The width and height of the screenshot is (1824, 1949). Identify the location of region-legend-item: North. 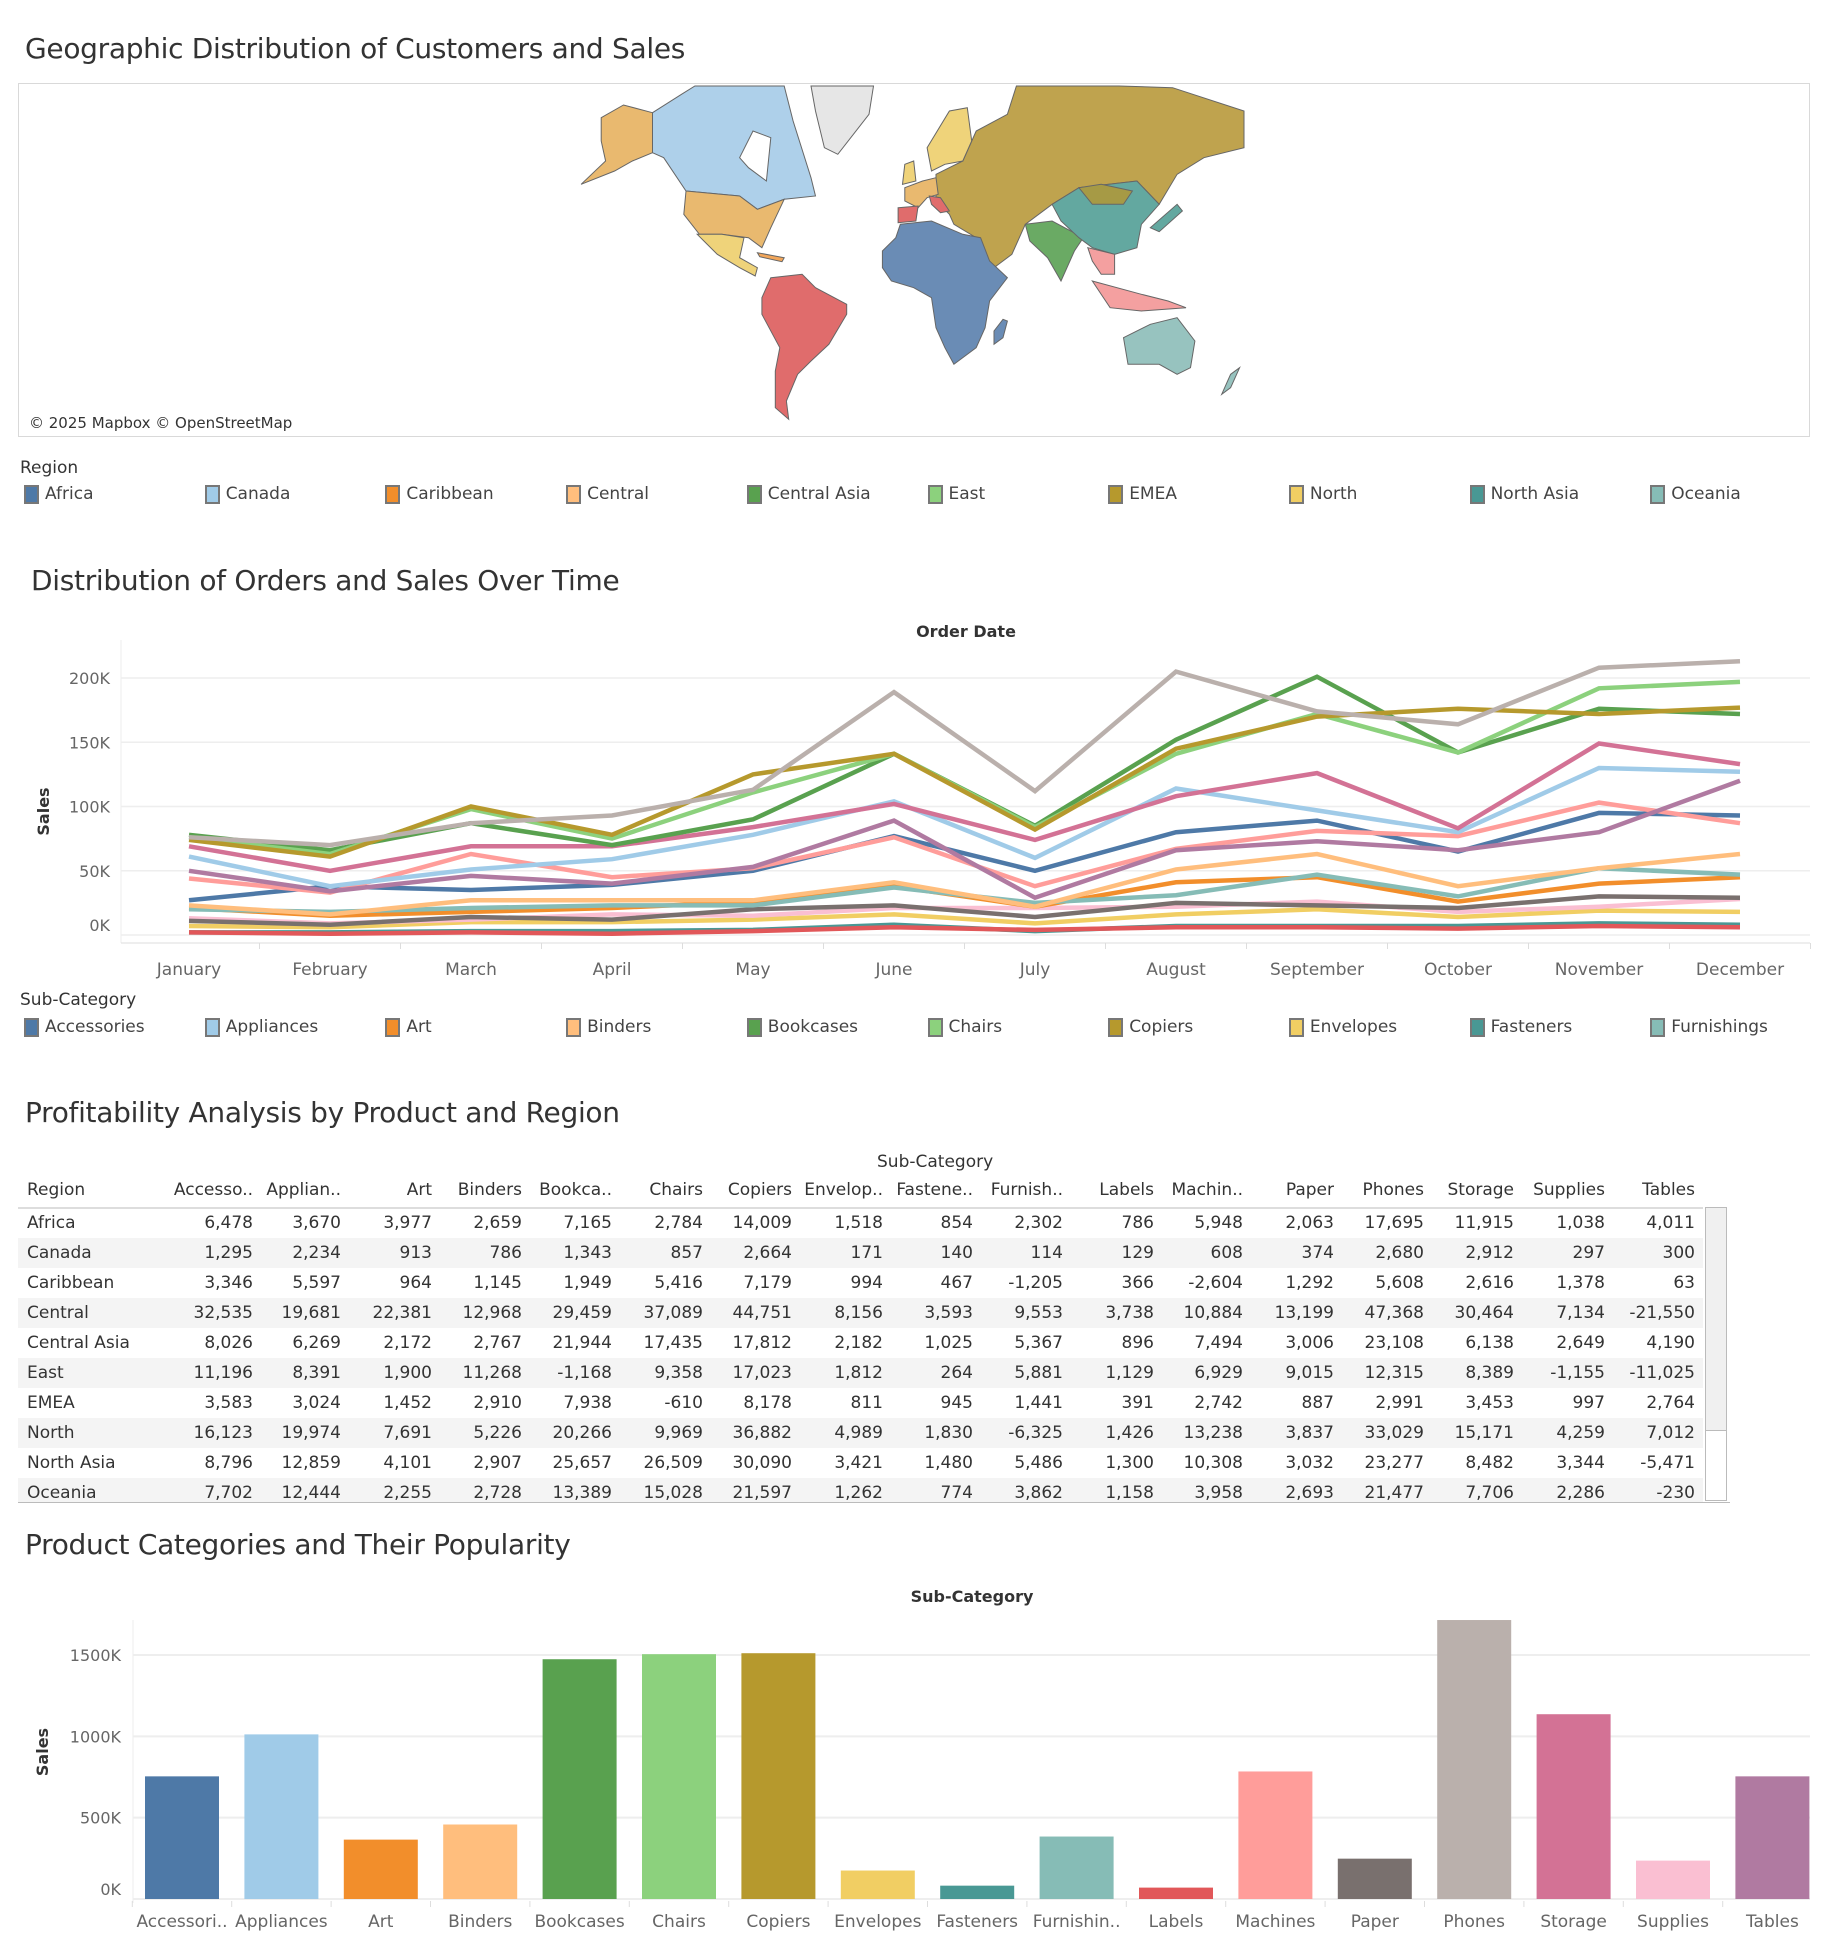
(1322, 494).